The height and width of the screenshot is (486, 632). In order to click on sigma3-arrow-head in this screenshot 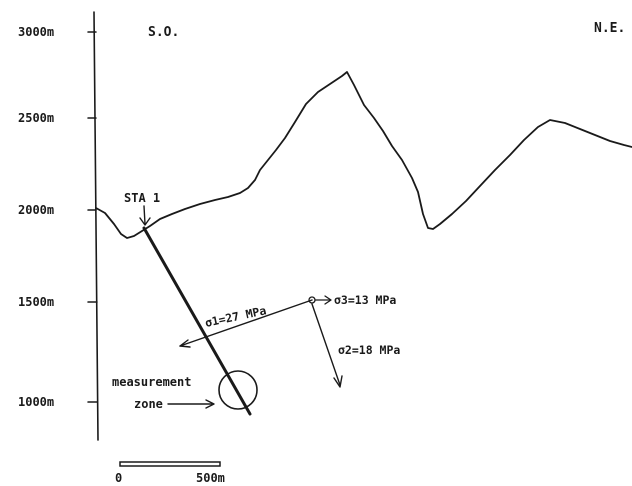, I will do `click(328, 300)`.